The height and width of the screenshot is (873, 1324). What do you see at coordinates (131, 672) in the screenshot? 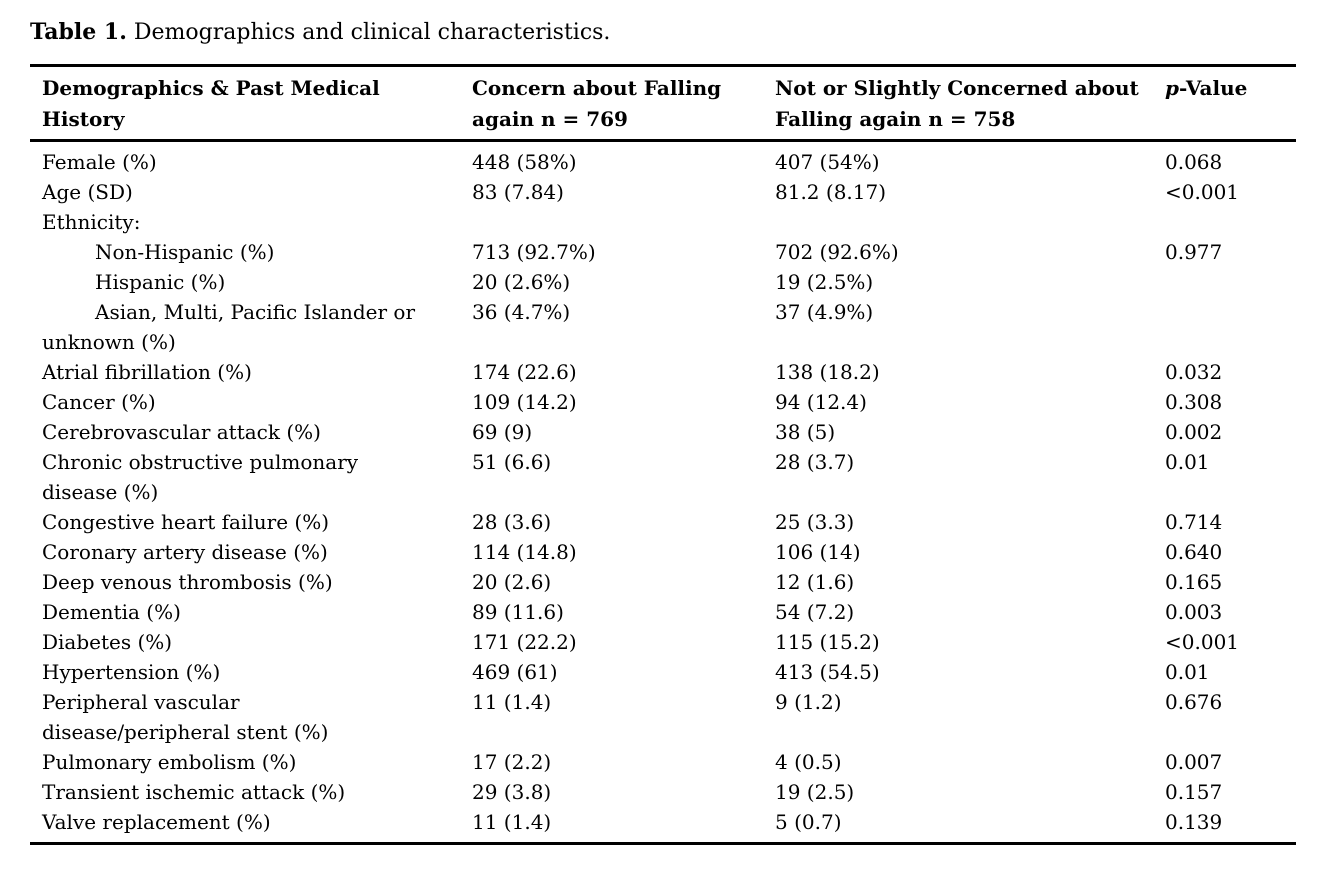
I see `row-label: Hypertension (%)` at bounding box center [131, 672].